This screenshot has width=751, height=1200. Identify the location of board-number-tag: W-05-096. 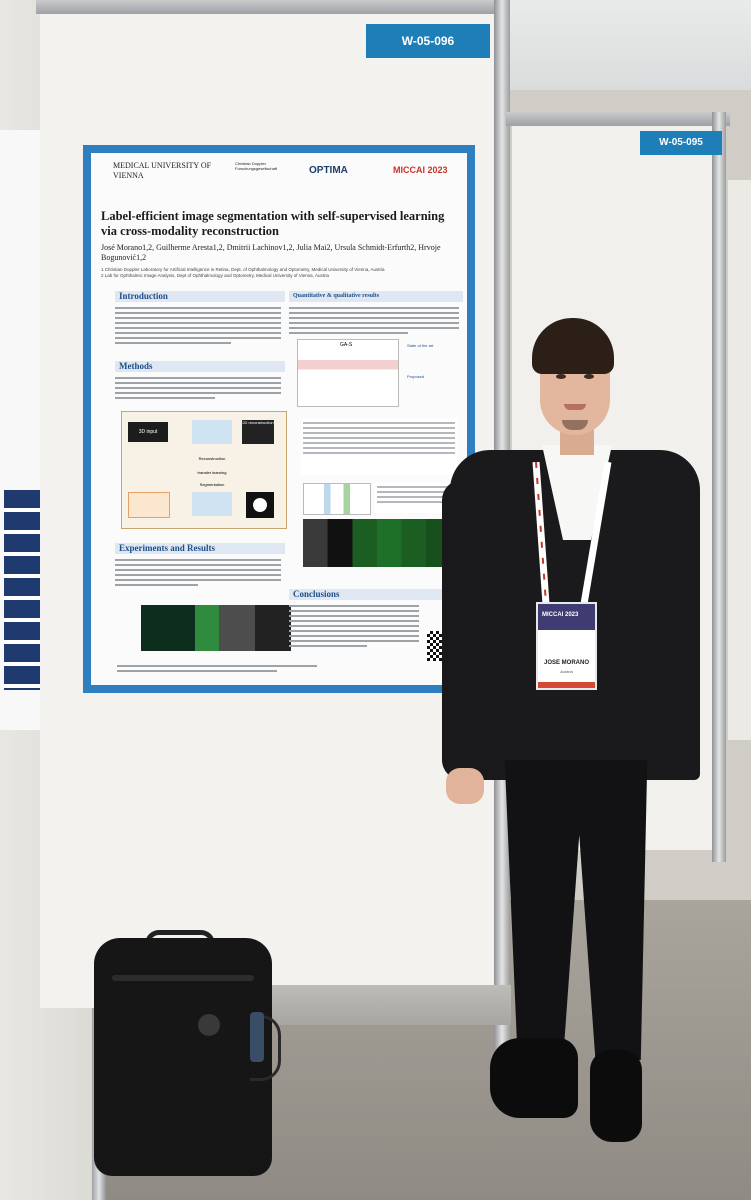
(428, 41).